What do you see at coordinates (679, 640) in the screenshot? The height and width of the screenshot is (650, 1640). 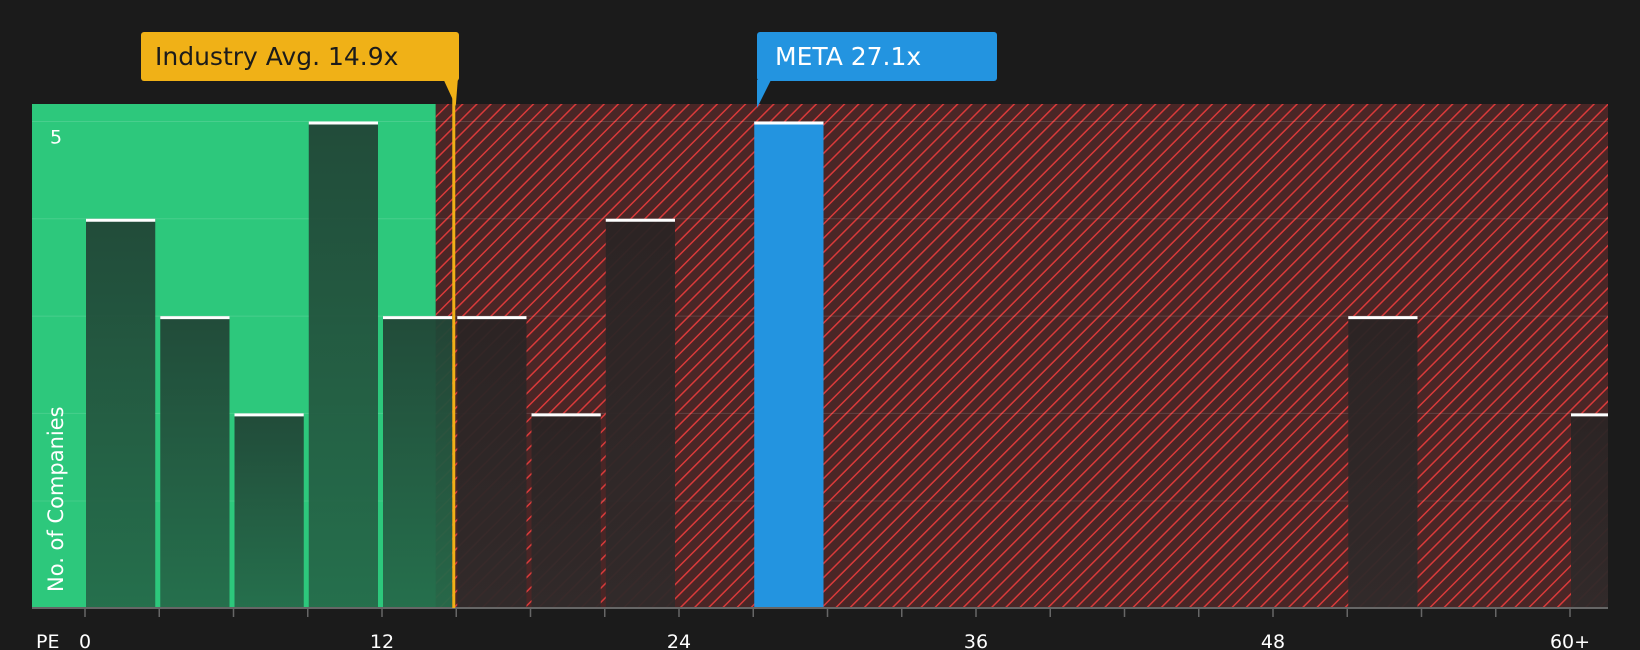 I see `x-tick-label: 24` at bounding box center [679, 640].